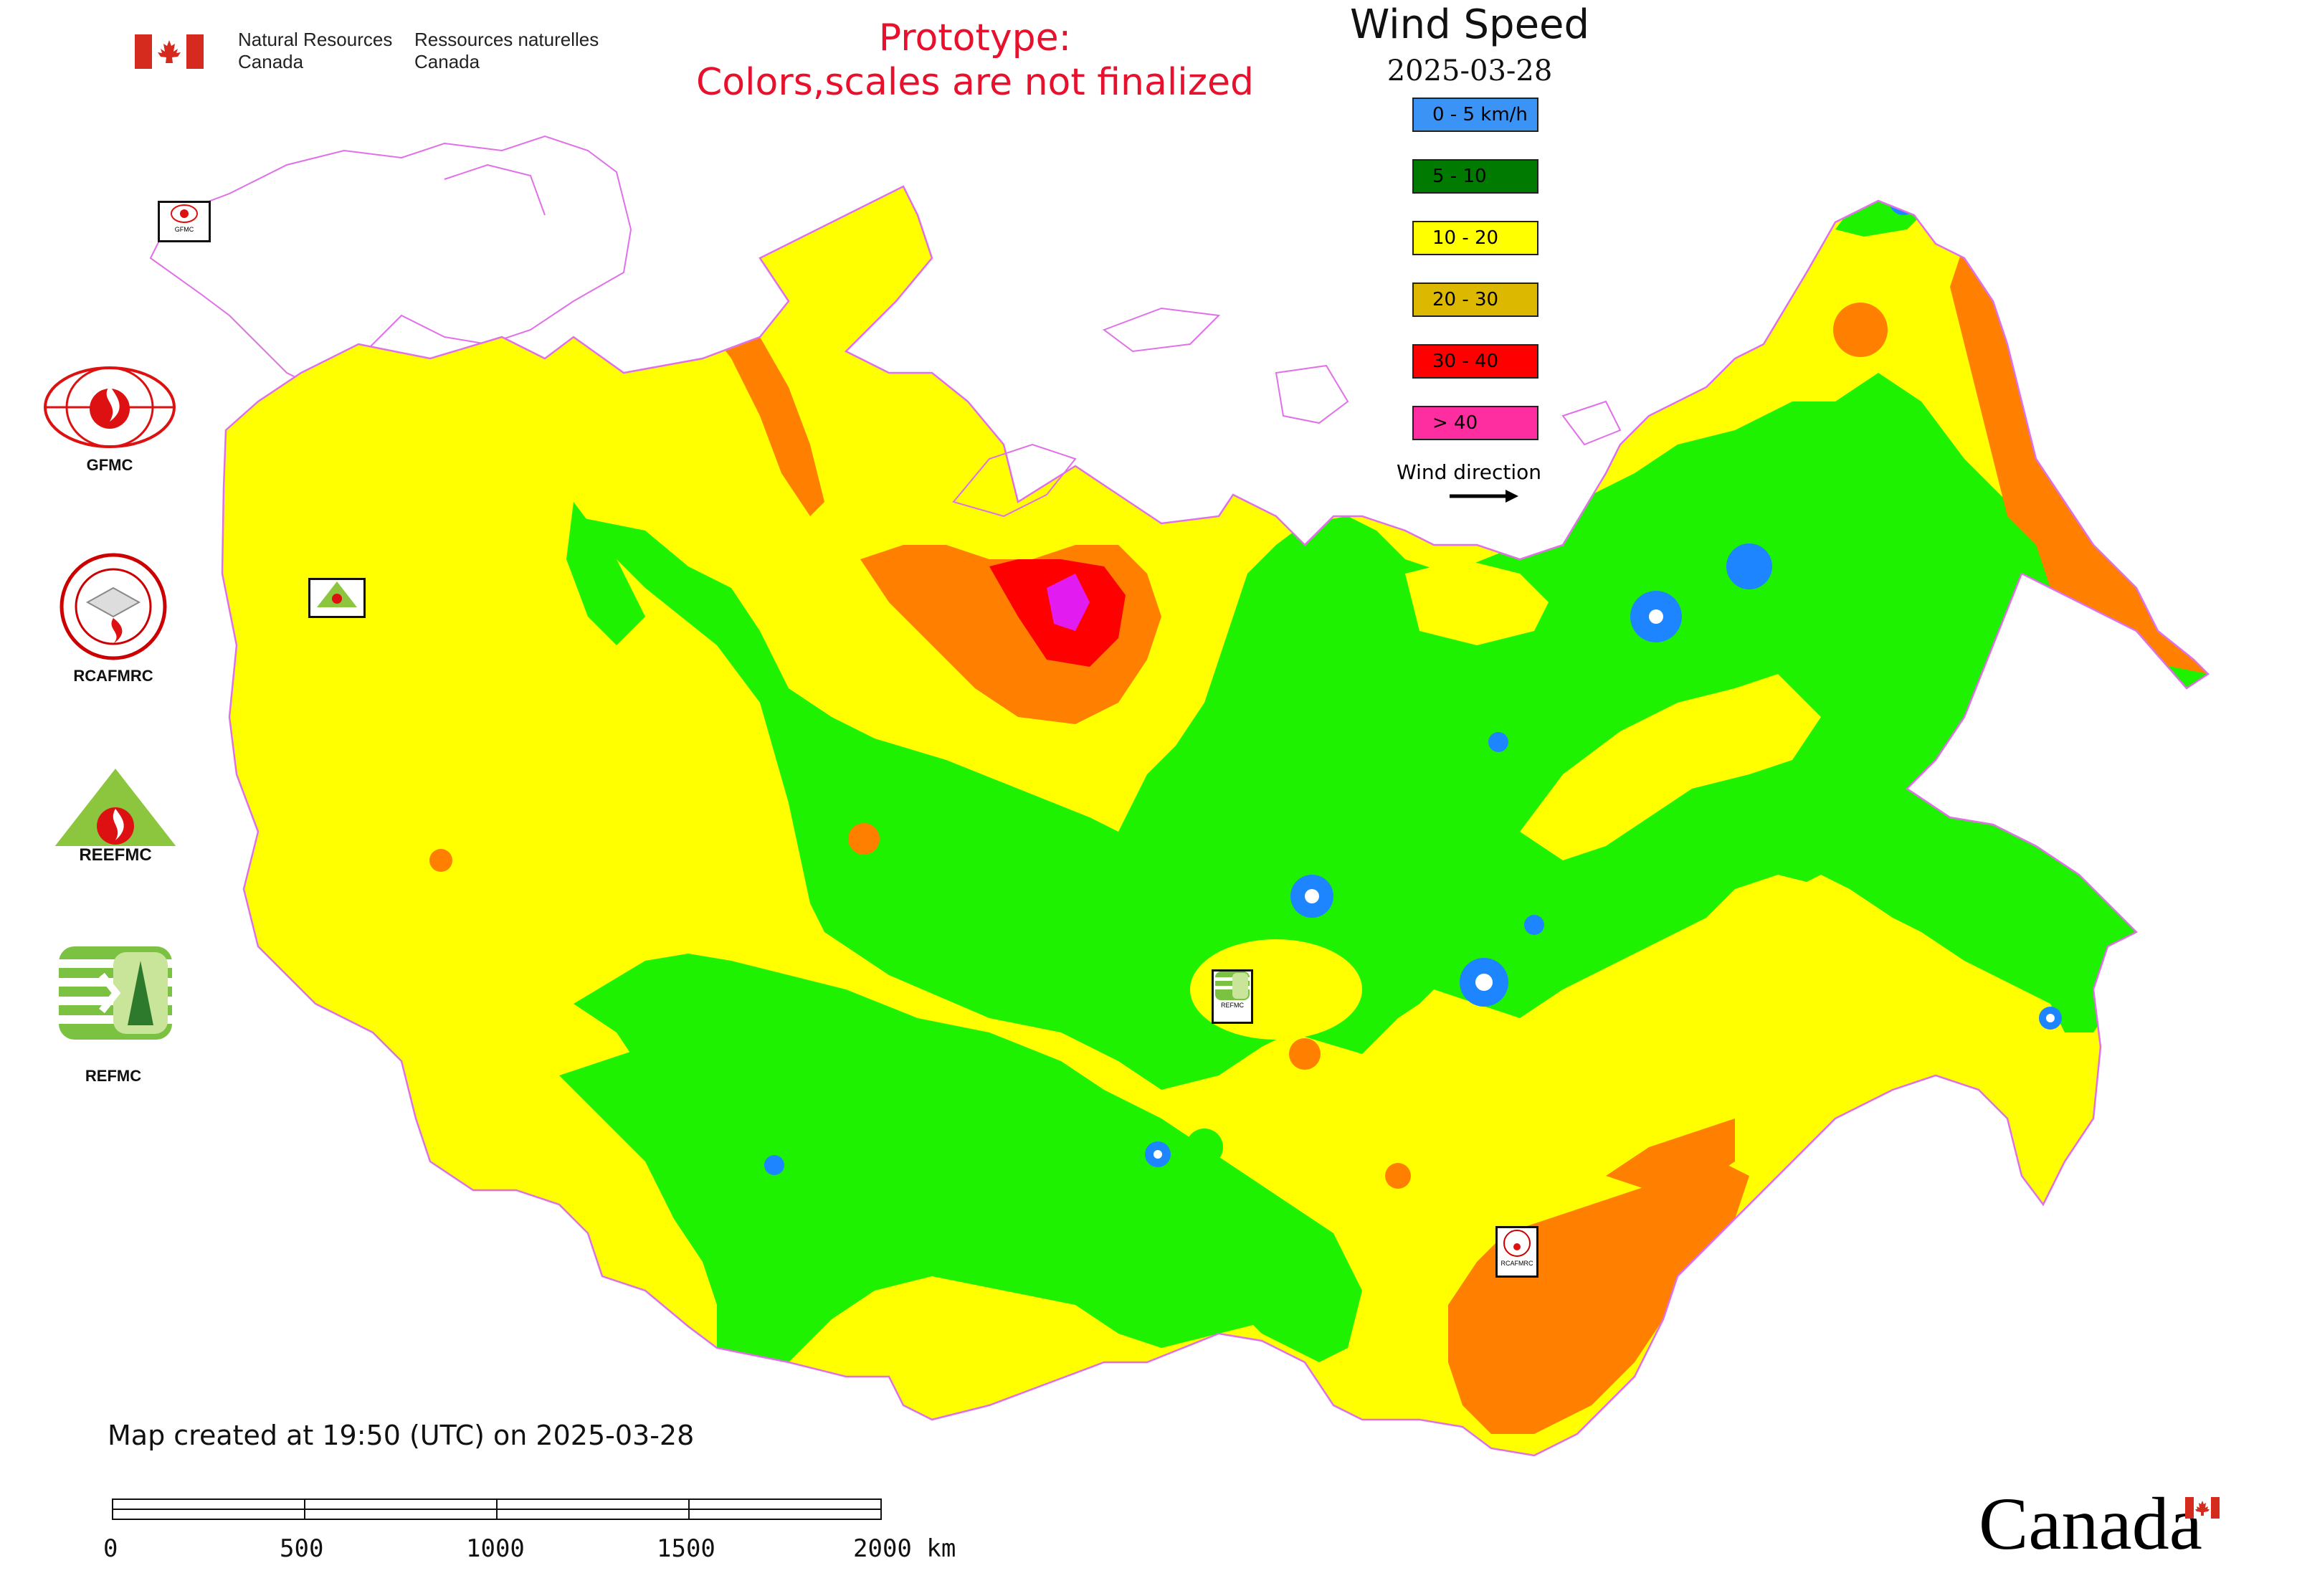 Image resolution: width=2302 pixels, height=1596 pixels. I want to click on gfmc-stamp-icon, so click(184, 213).